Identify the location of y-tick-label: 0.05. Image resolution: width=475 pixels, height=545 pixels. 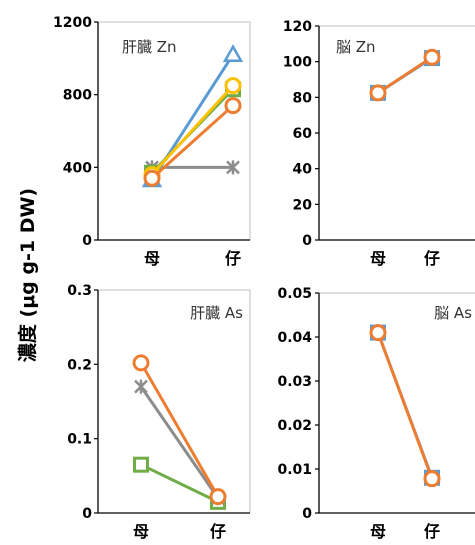
(294, 294).